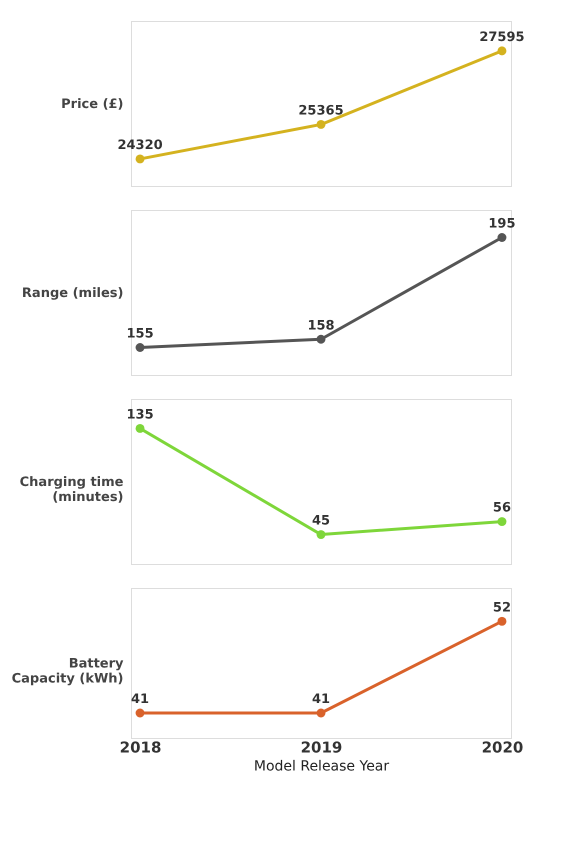 This screenshot has width=563, height=857. I want to click on y-axis-title: Battery Capacity (kWh), so click(68, 671).